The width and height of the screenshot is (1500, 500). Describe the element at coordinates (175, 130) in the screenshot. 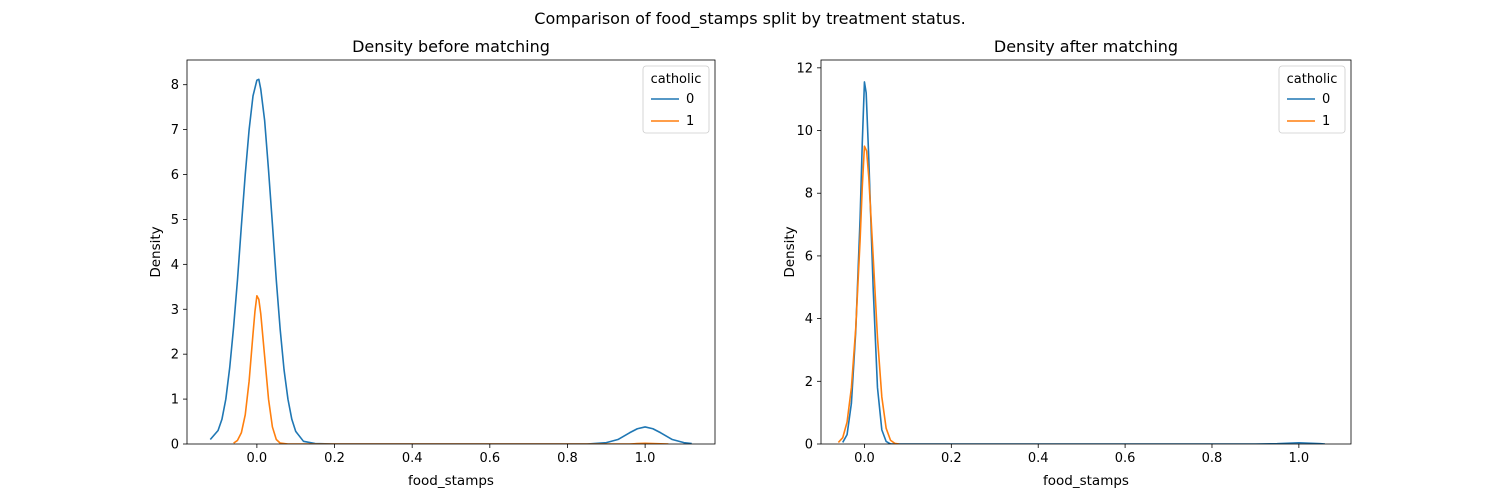

I see `y-tick-label: 7` at that location.